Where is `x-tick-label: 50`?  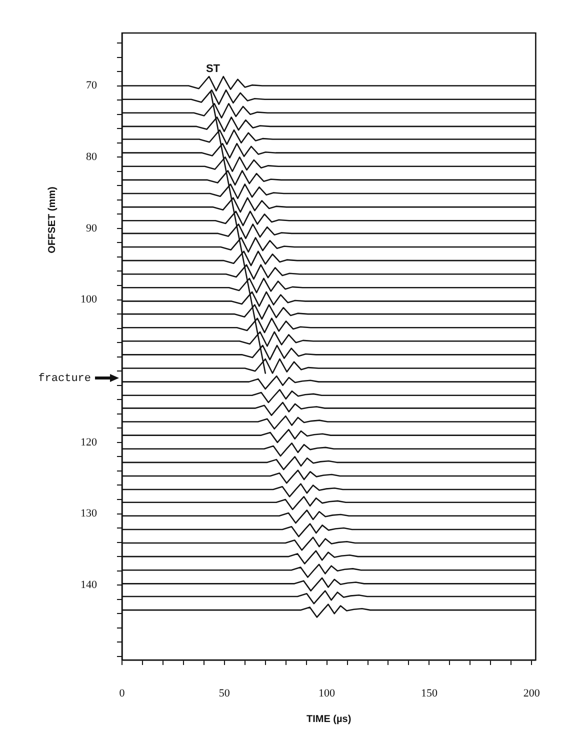
x-tick-label: 50 is located at coordinates (224, 693).